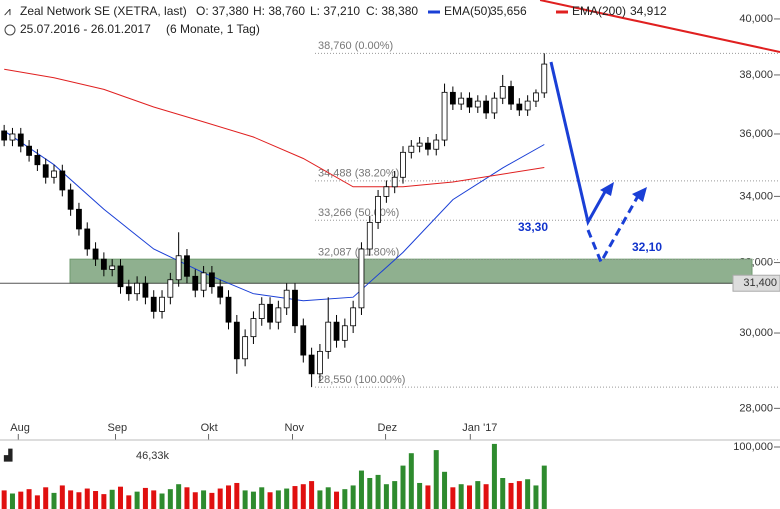  Describe the element at coordinates (392, 11) in the screenshot. I see `header-value: C: 38,380` at that location.